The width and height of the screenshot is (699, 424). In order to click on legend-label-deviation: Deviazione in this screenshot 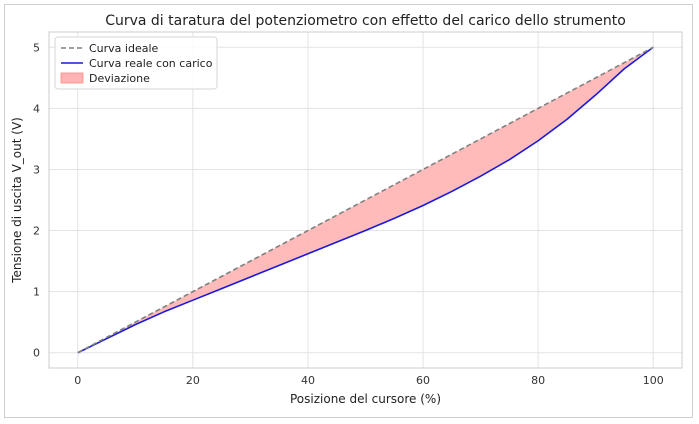, I will do `click(119, 78)`.